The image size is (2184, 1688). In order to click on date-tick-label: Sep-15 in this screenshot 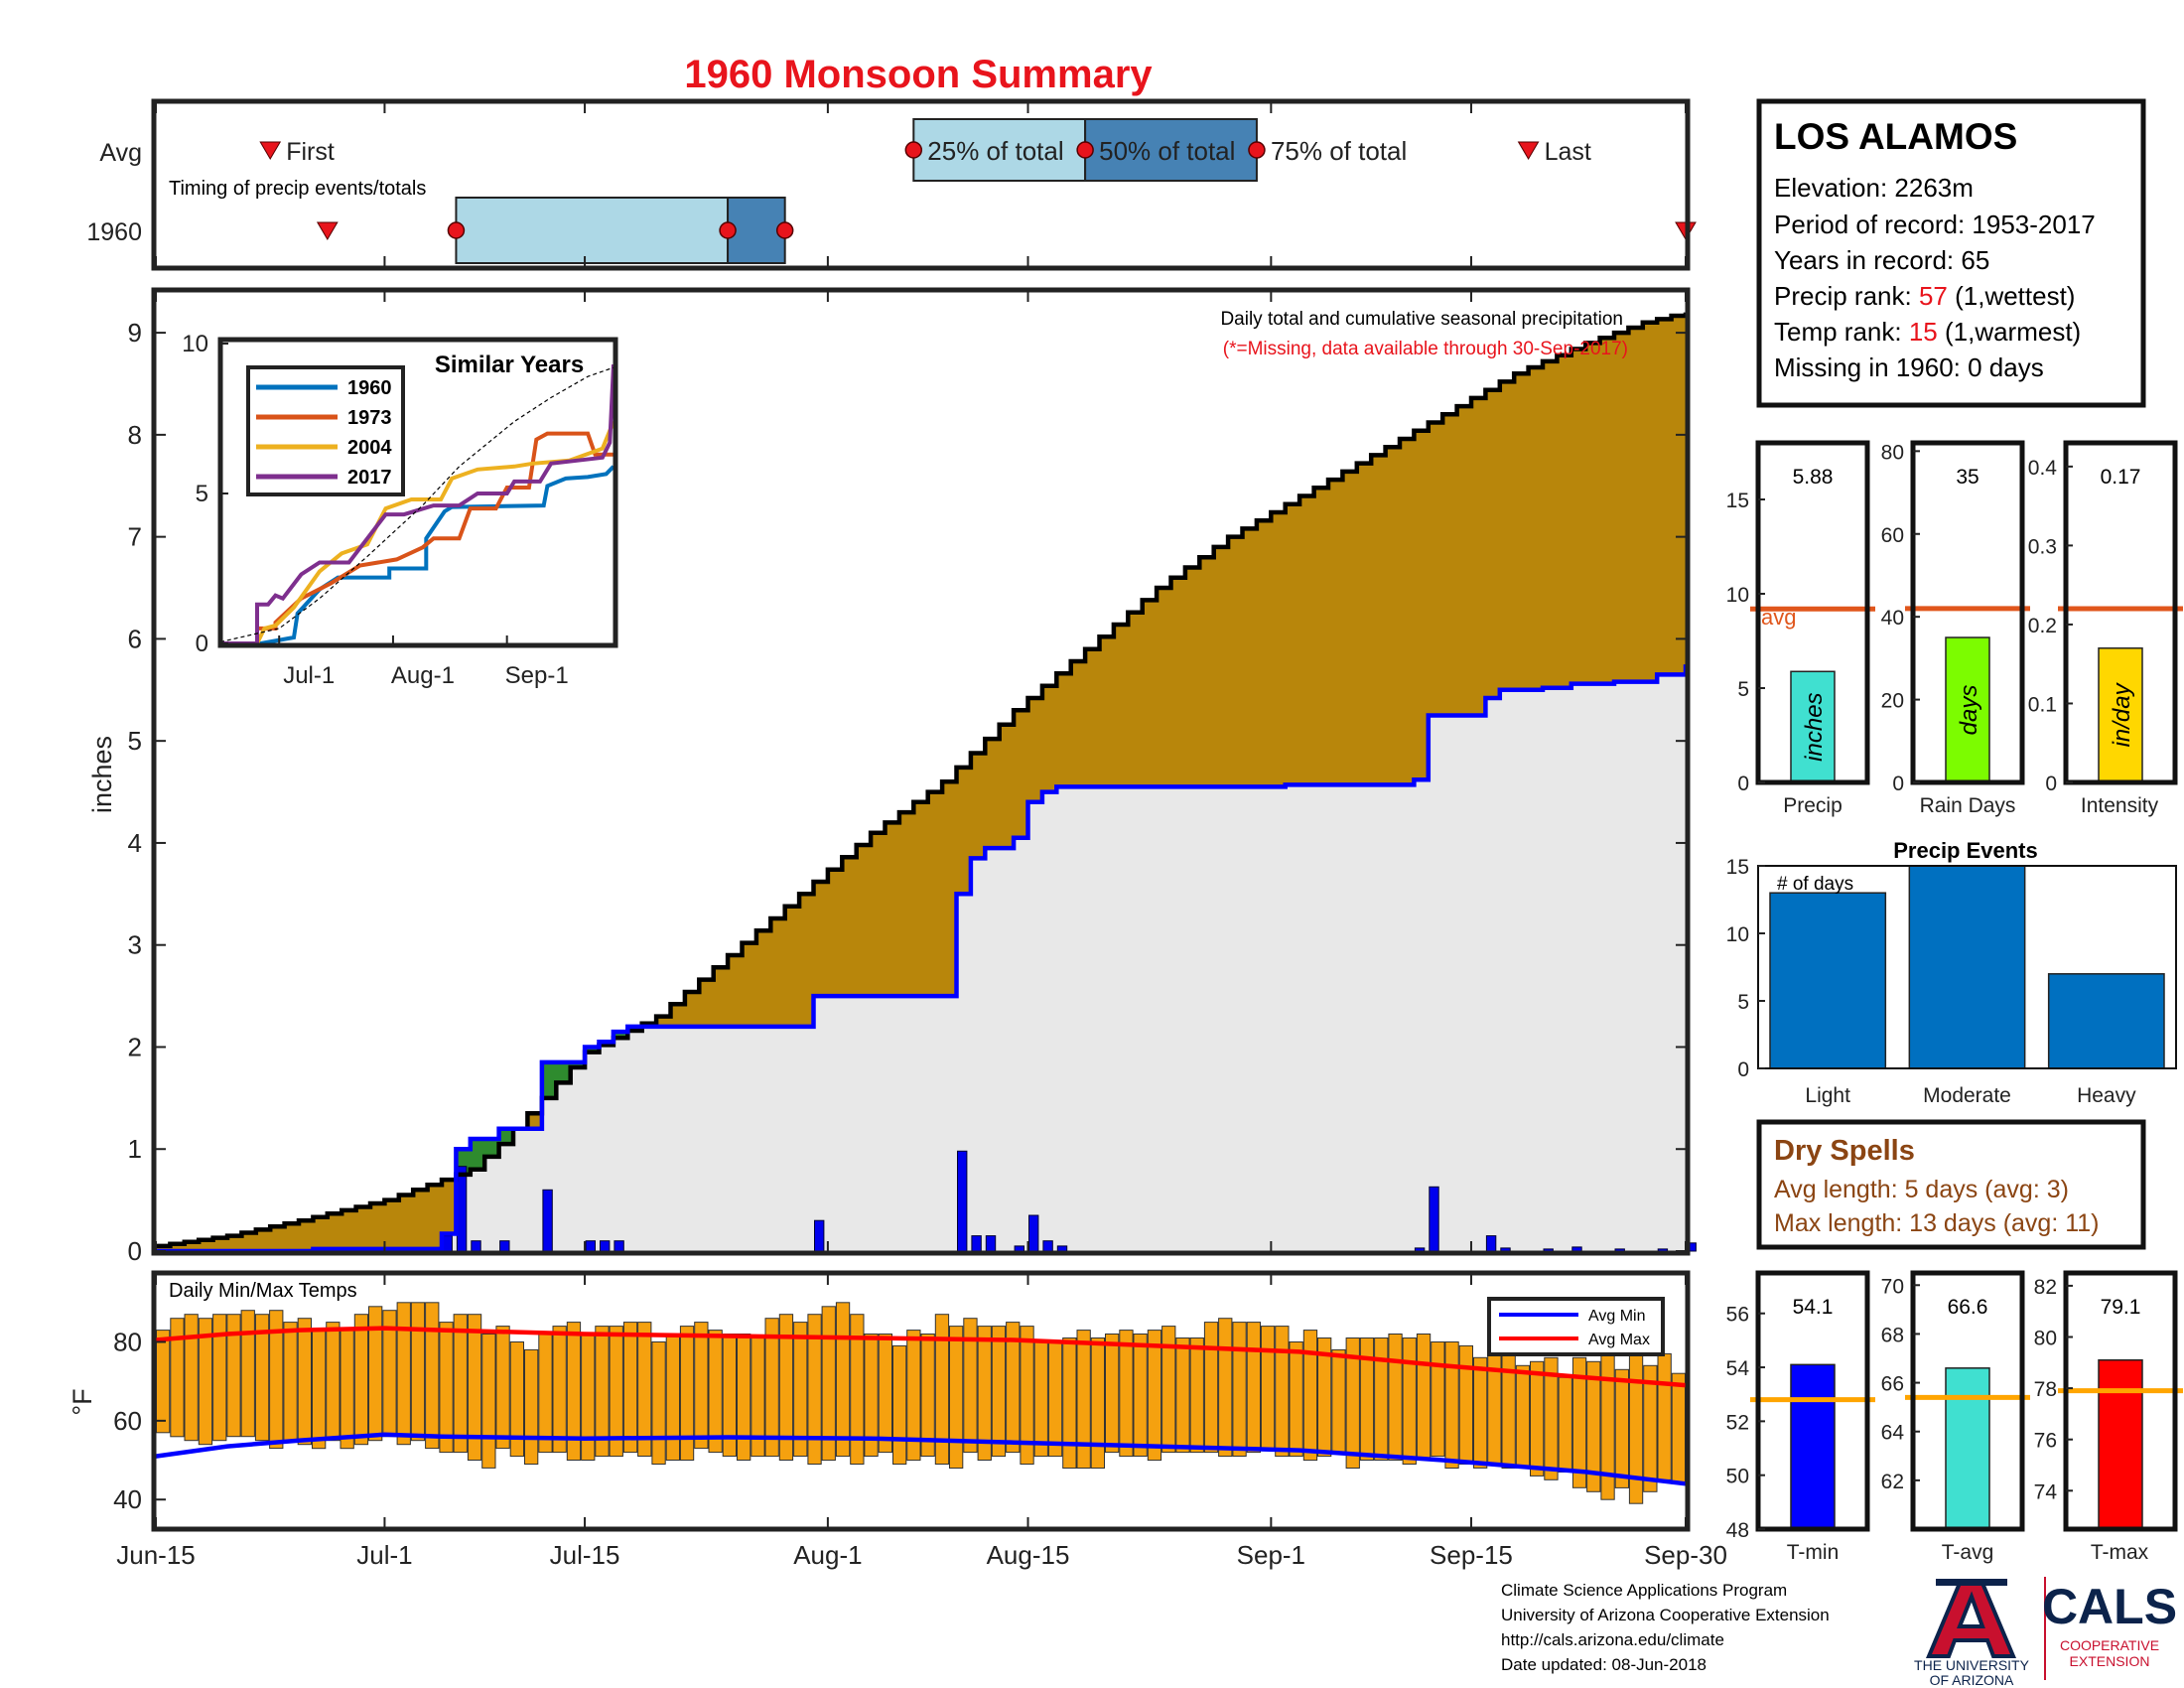, I will do `click(1471, 1555)`.